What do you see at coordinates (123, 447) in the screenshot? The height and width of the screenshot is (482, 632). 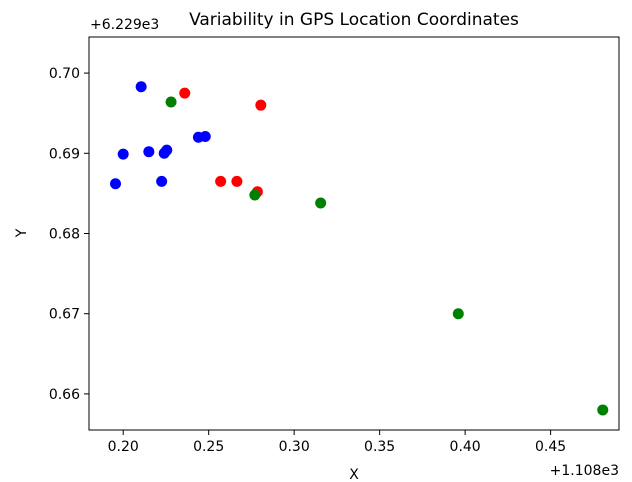 I see `x-tick-label: 0.20` at bounding box center [123, 447].